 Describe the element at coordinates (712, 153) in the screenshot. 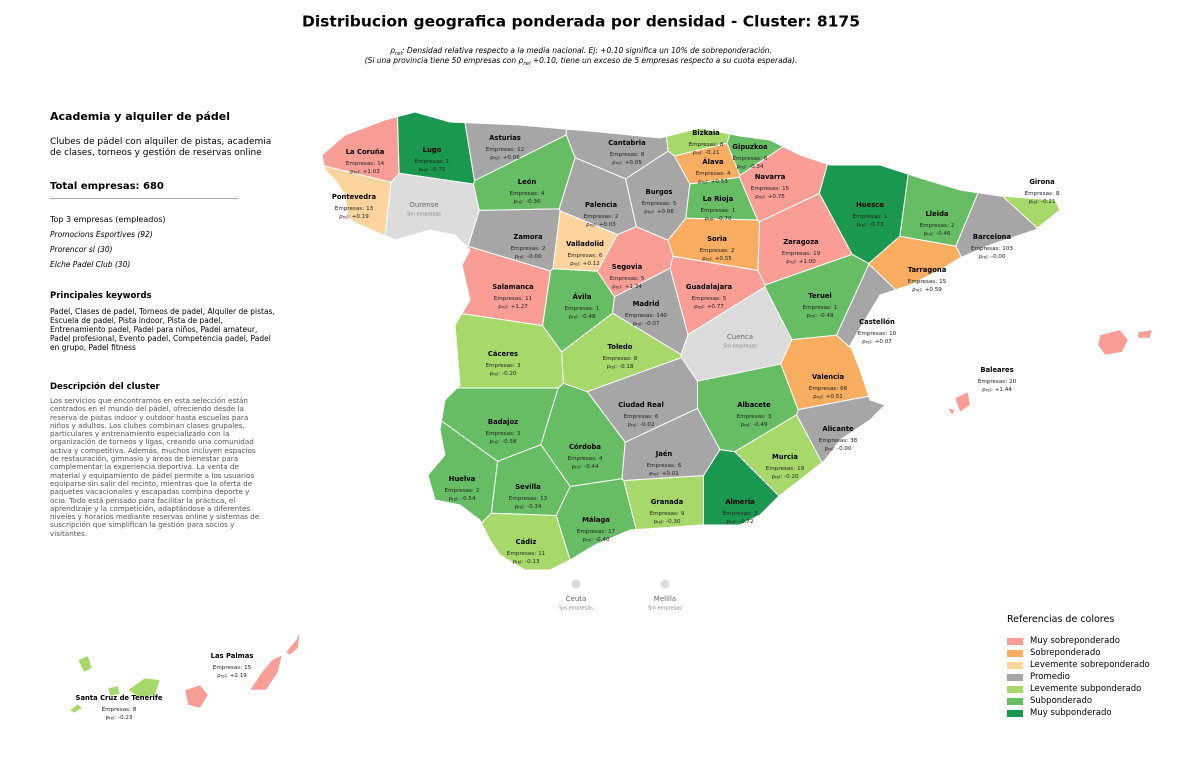

I see `rho-value: -0.21` at that location.